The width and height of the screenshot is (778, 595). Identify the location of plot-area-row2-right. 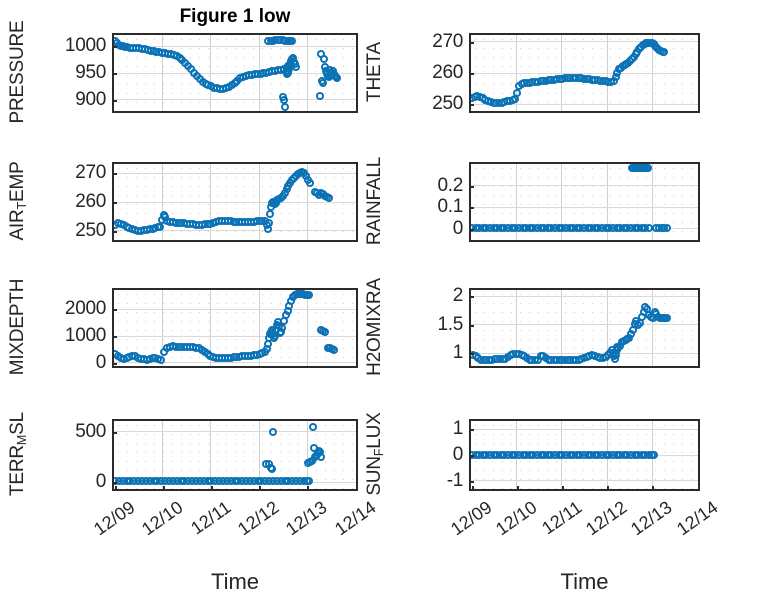
(584, 202).